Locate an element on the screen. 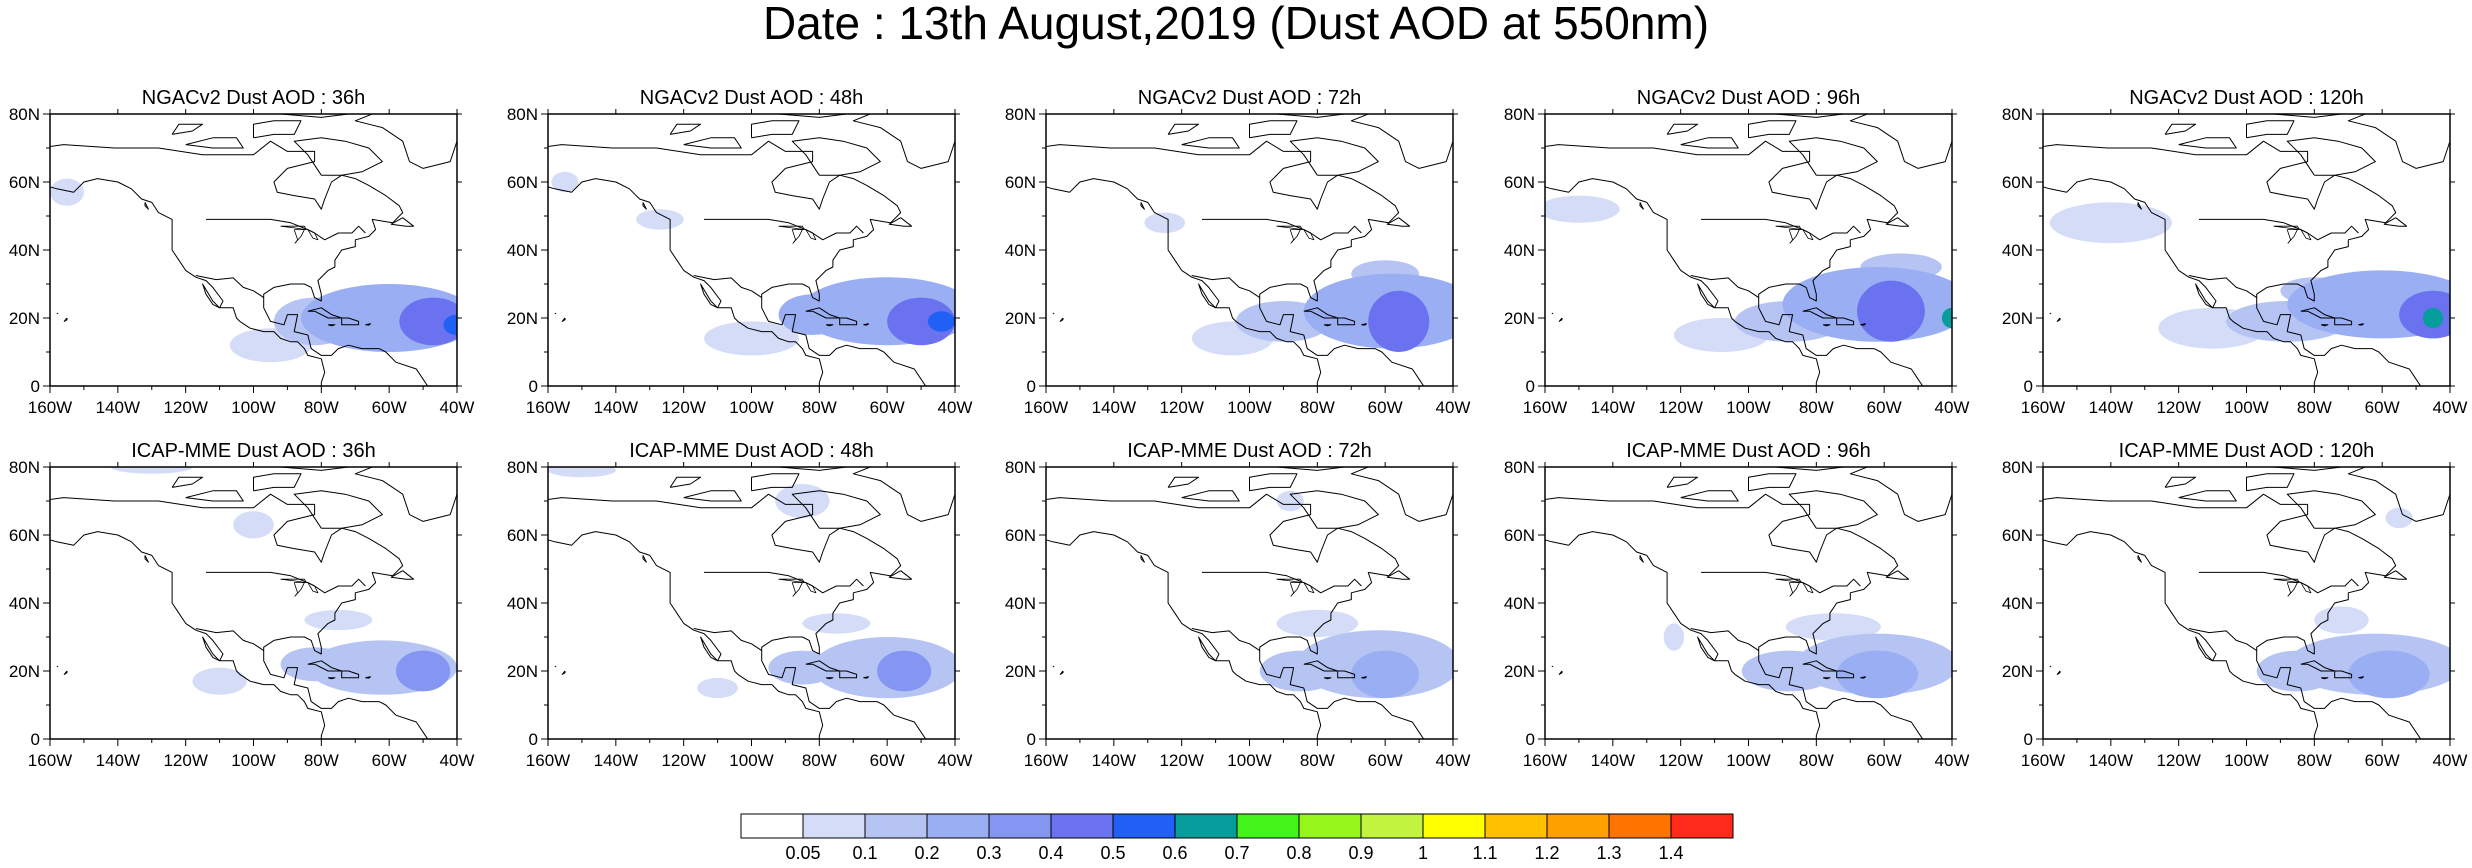  colorbar-label: 0.05 is located at coordinates (802, 853).